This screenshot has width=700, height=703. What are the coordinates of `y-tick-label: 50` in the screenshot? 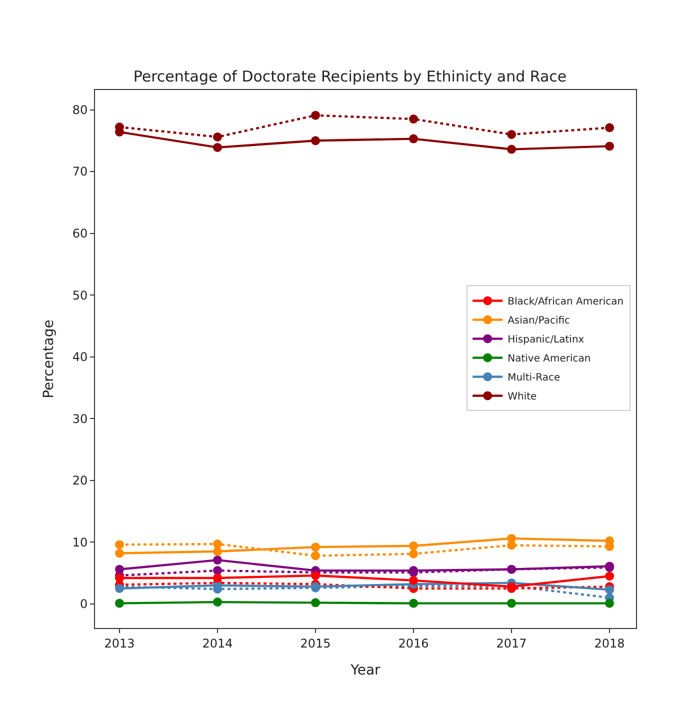 It's located at (80, 295).